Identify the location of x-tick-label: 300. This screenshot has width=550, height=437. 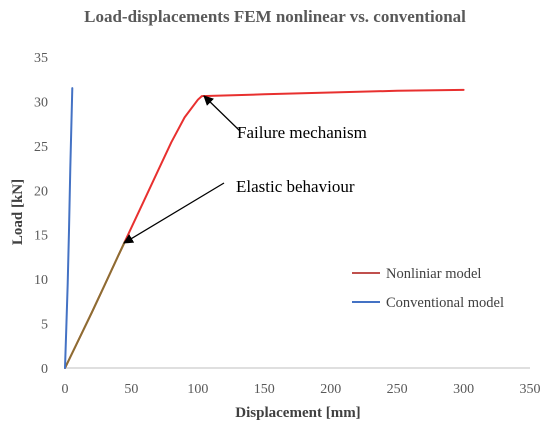
(463, 389).